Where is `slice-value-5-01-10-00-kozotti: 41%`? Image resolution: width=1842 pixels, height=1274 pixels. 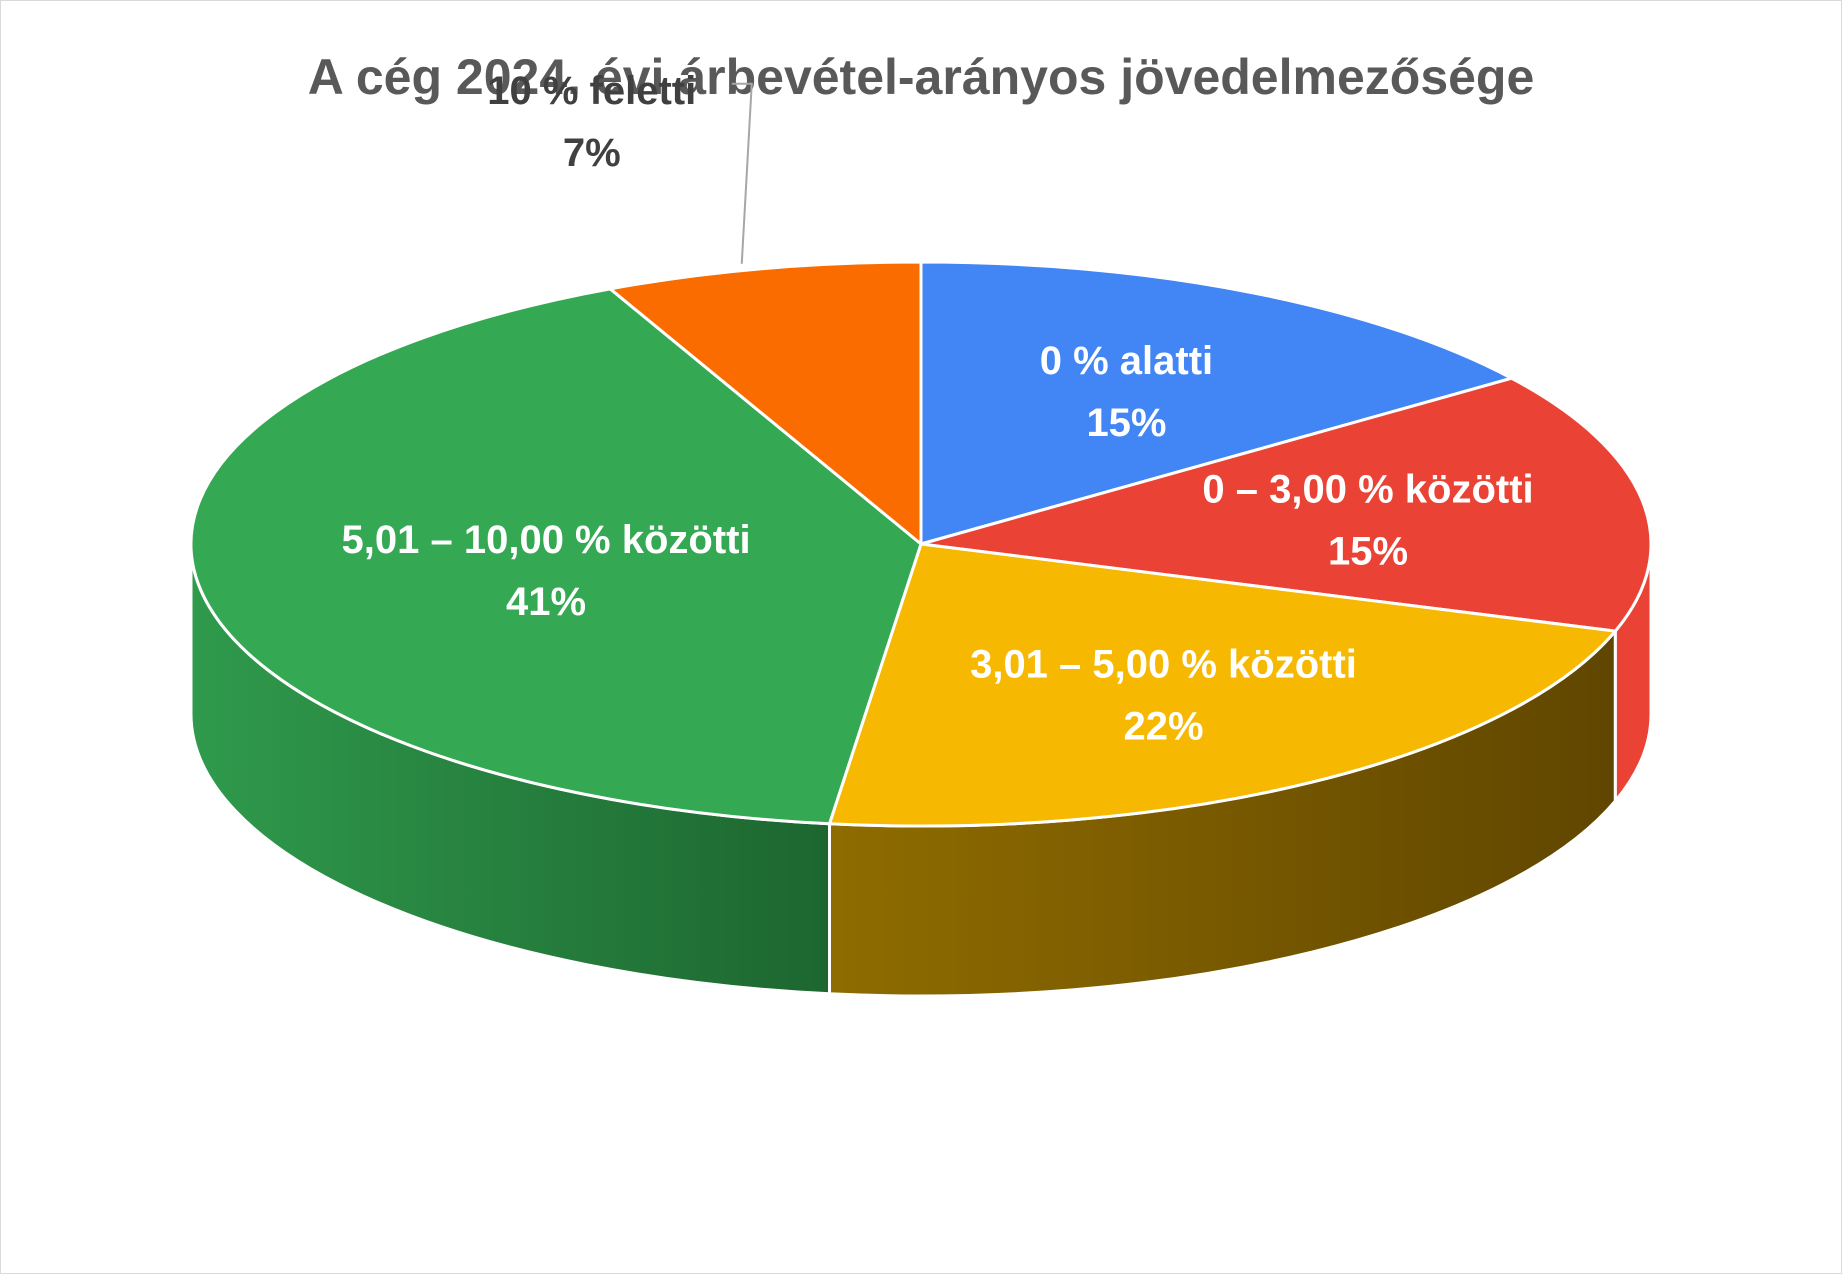
slice-value-5-01-10-00-kozotti: 41% is located at coordinates (546, 602).